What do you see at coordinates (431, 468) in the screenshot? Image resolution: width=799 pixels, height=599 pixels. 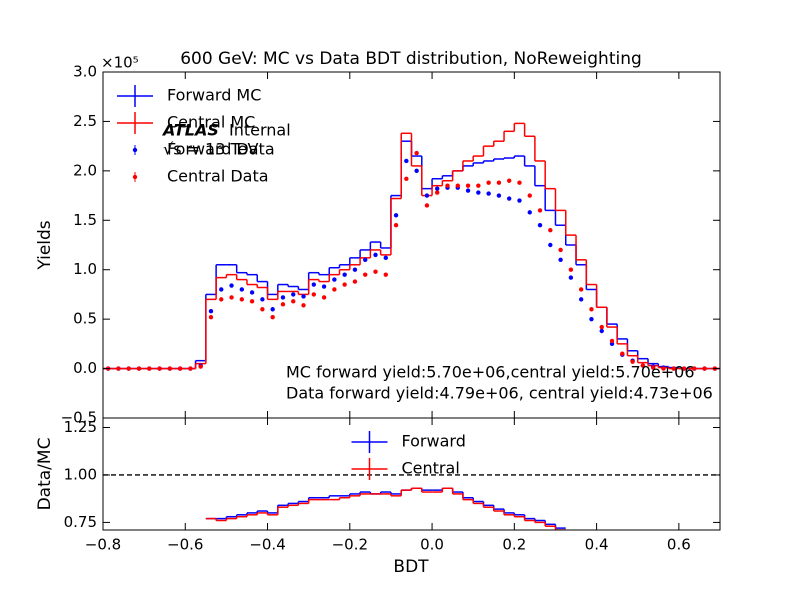 I see `legend-label: Central` at bounding box center [431, 468].